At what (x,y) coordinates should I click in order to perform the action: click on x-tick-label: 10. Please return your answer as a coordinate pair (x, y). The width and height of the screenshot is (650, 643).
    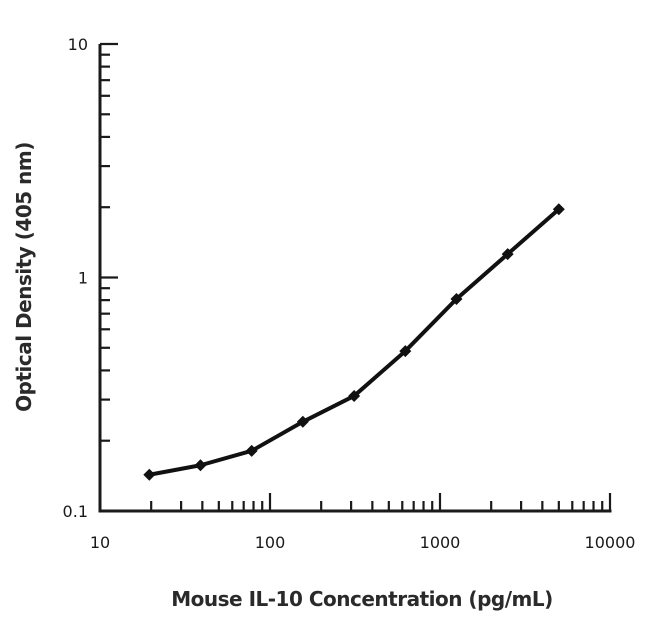
    Looking at the image, I should click on (100, 542).